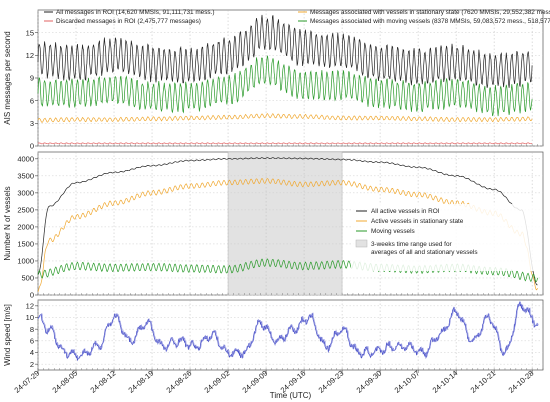  Describe the element at coordinates (32, 123) in the screenshot. I see `y-tick-label: 3` at that location.